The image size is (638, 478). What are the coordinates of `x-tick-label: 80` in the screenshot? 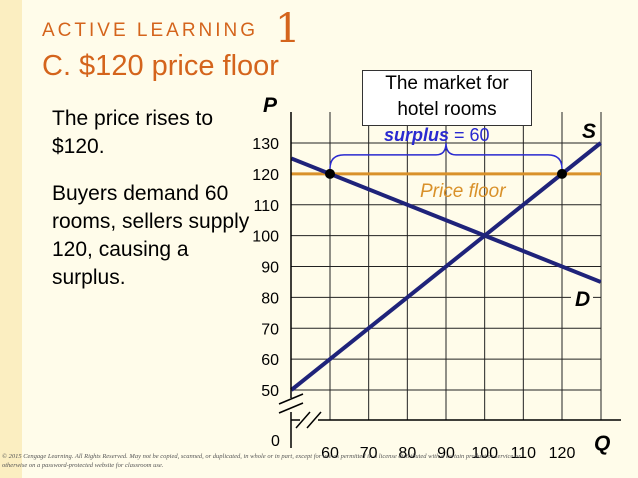 It's located at (407, 453).